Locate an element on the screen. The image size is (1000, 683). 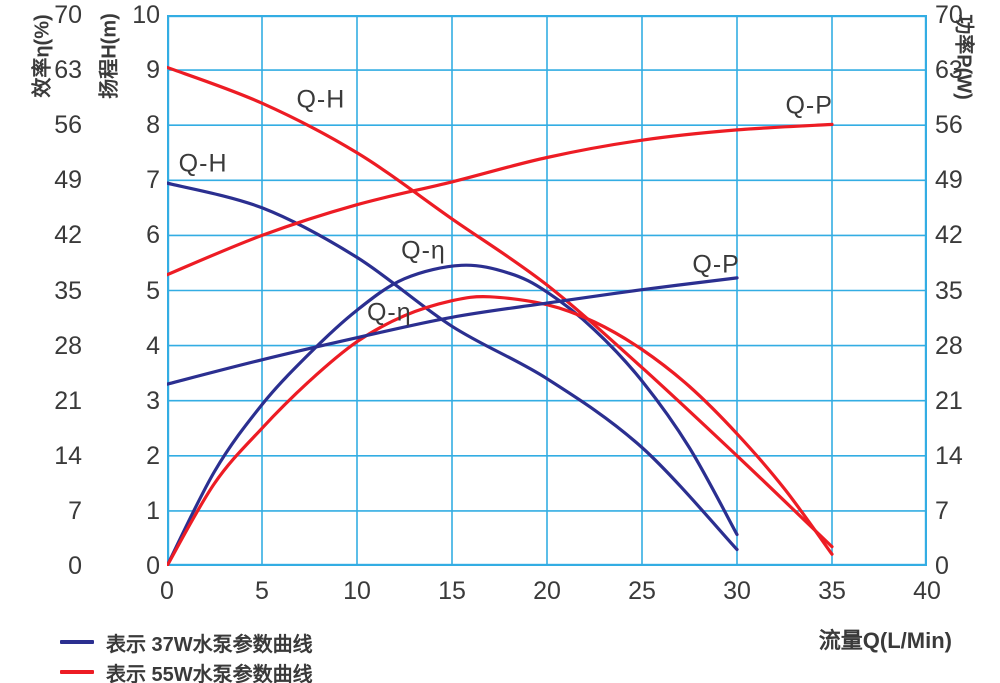
flow-tick-20: 20 is located at coordinates (547, 591).